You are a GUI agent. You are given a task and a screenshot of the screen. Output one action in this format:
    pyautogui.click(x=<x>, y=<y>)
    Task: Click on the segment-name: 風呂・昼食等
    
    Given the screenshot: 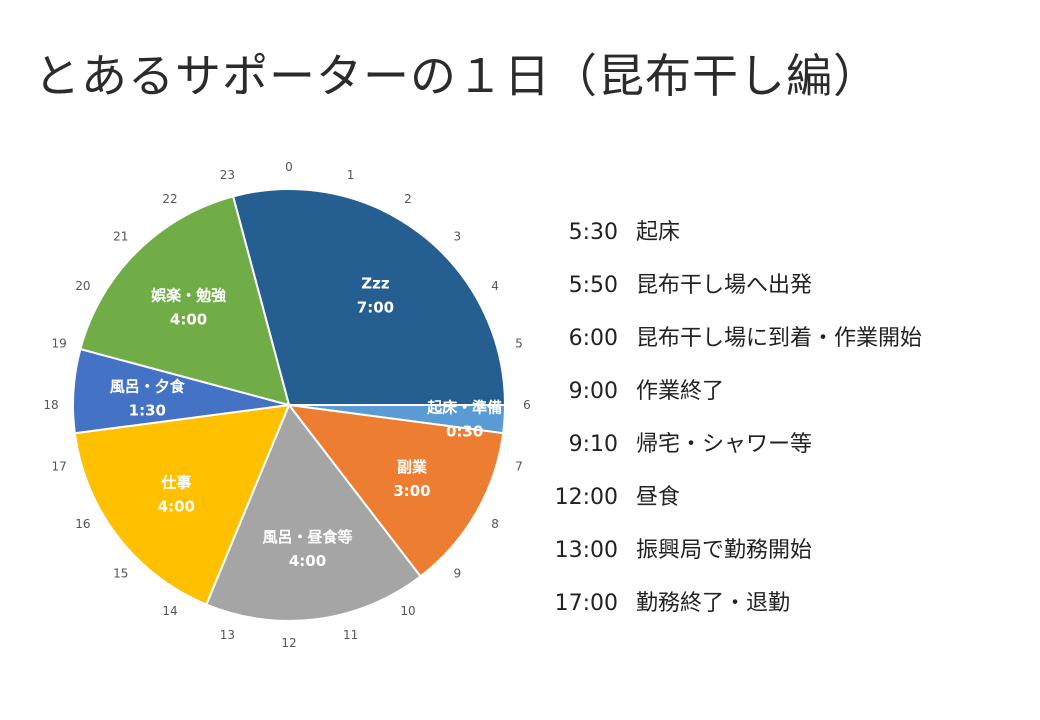 What is the action you would take?
    pyautogui.click(x=308, y=537)
    